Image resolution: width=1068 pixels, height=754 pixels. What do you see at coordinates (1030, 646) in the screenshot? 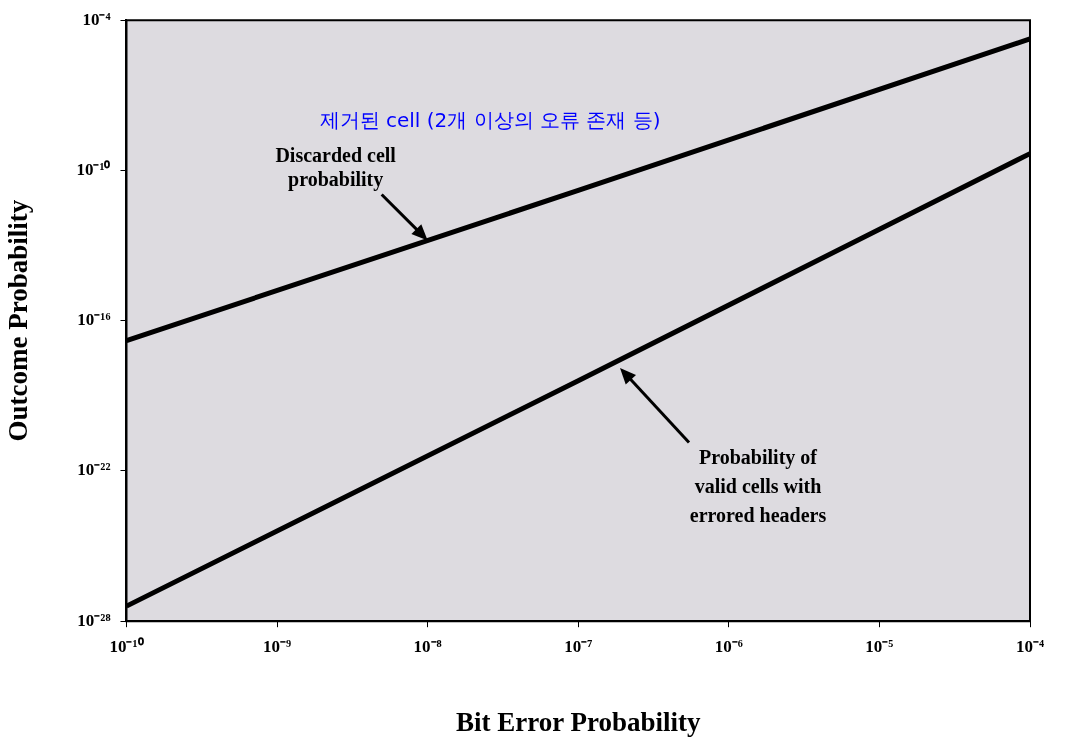
I see `x-tick-label: 10⁻⁴` at bounding box center [1030, 646].